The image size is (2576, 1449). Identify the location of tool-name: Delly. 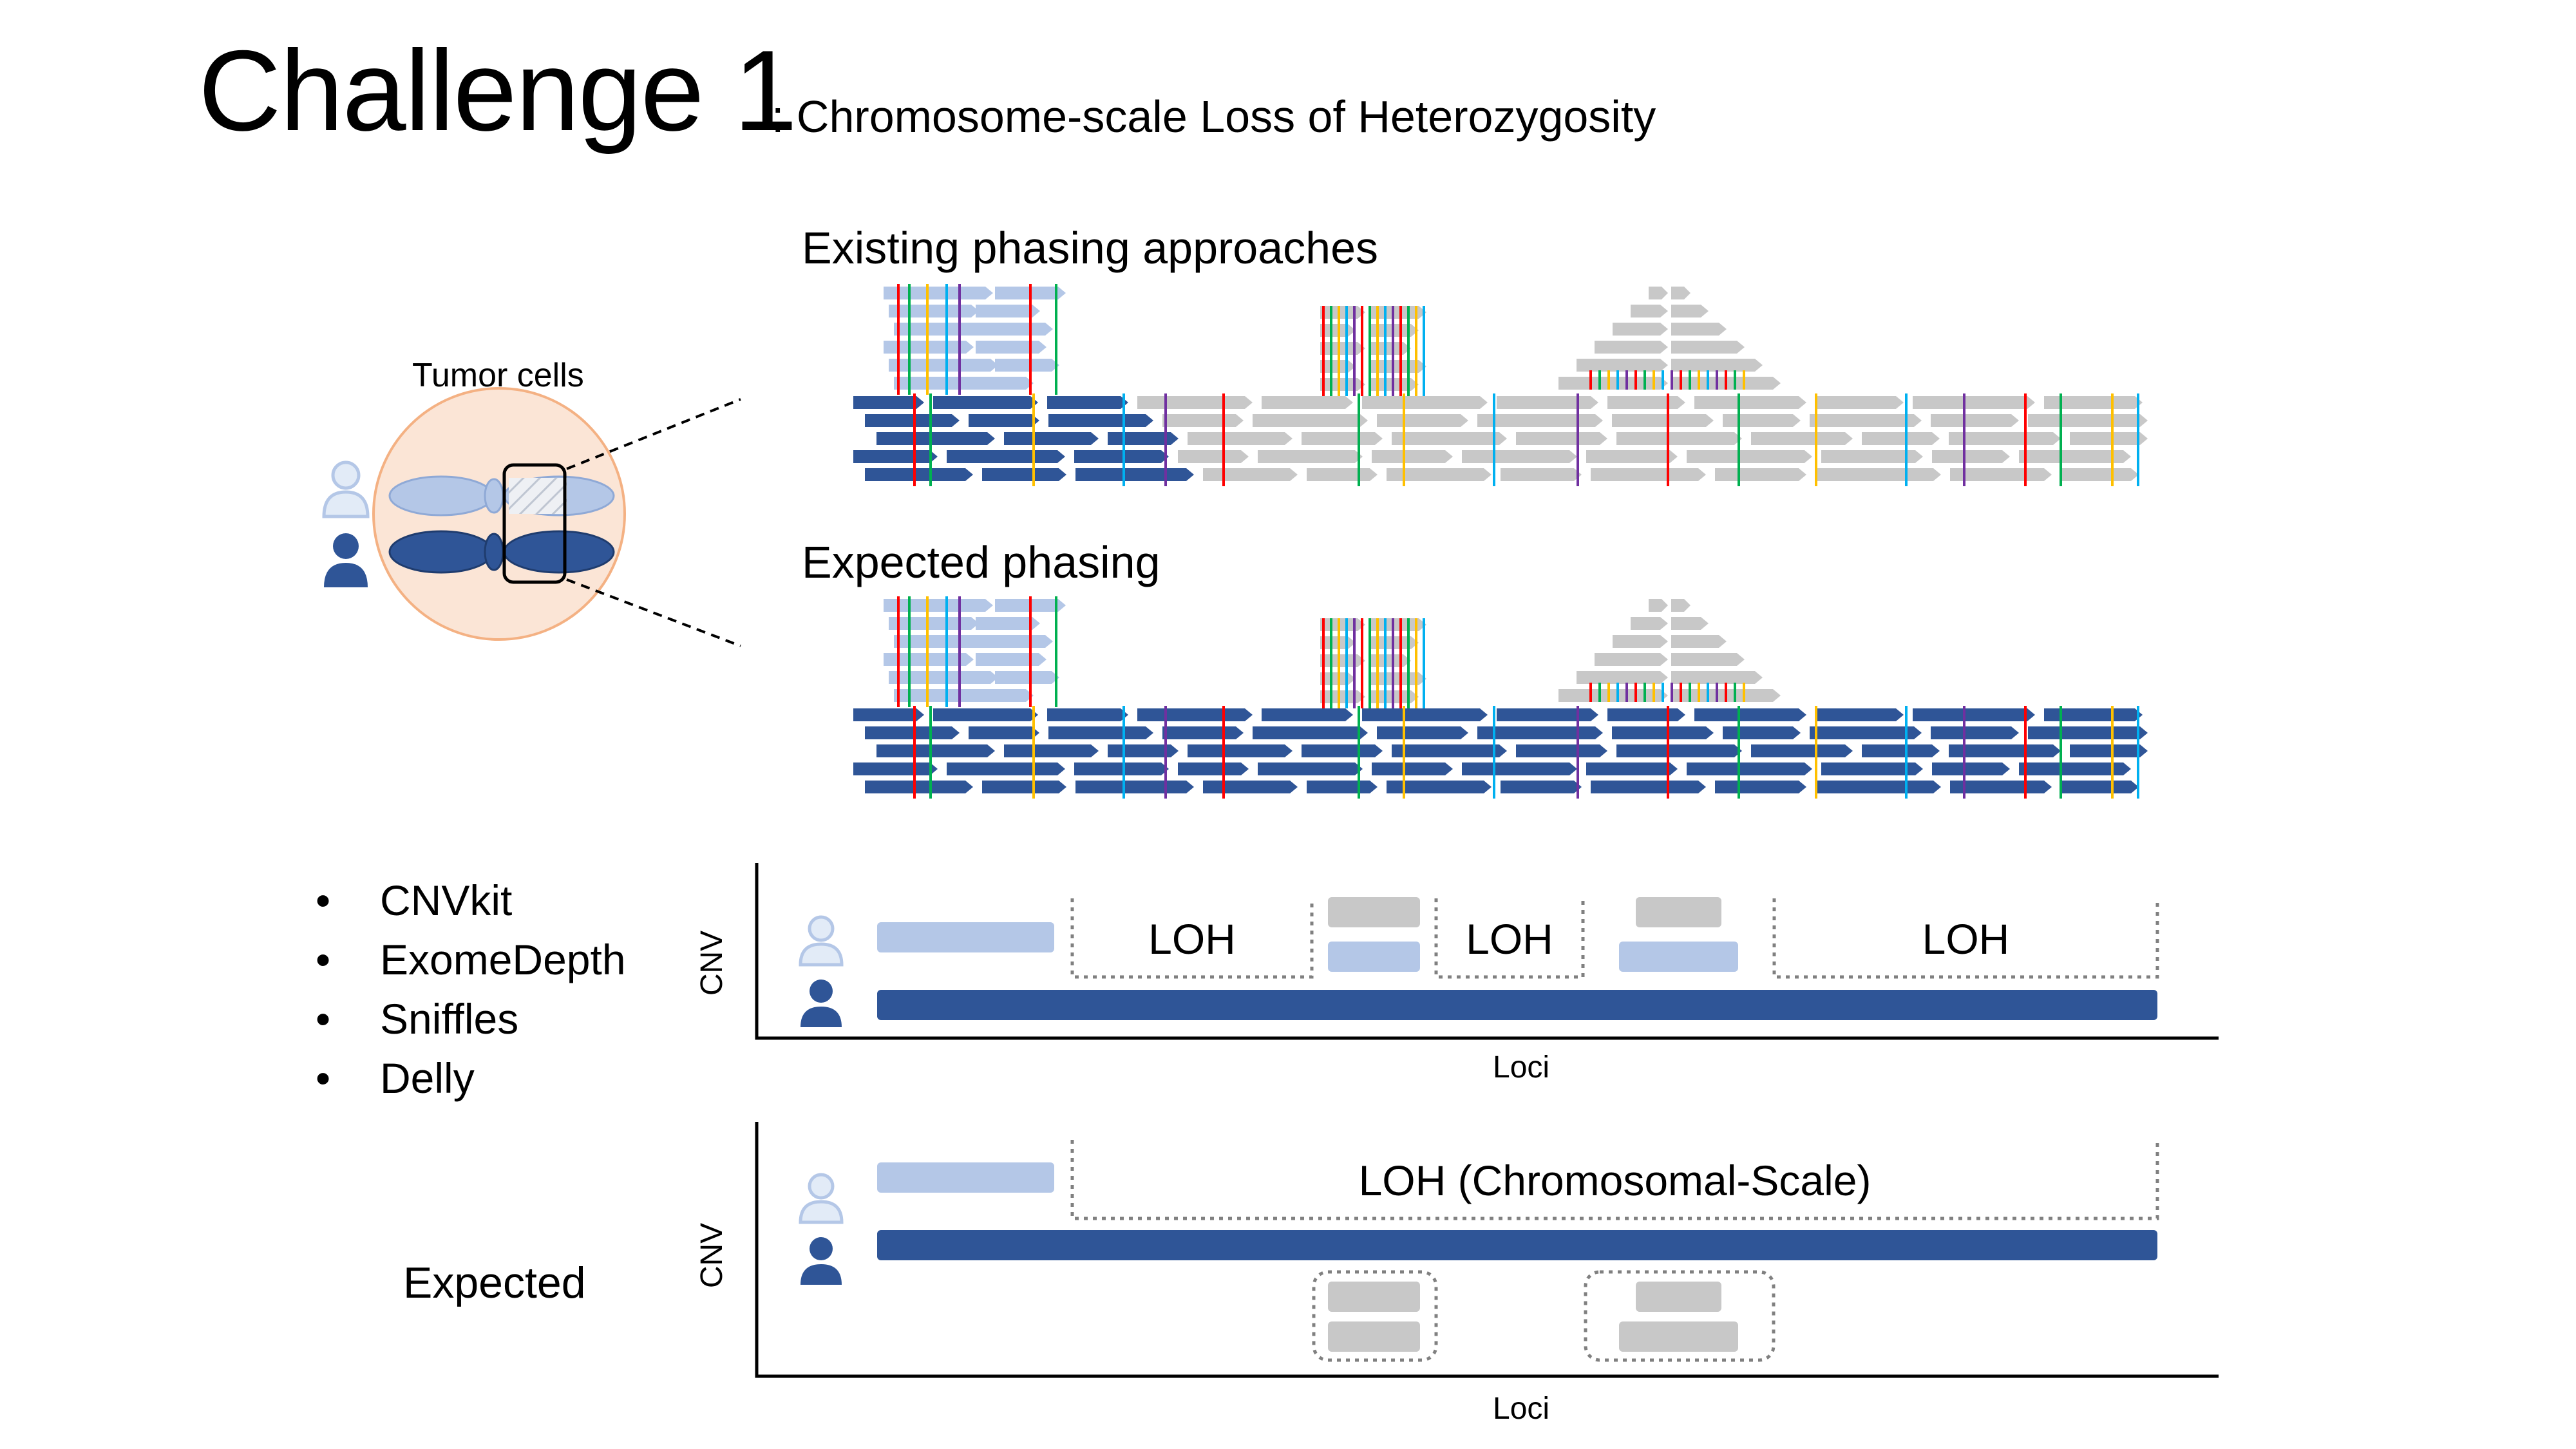
(428, 1078).